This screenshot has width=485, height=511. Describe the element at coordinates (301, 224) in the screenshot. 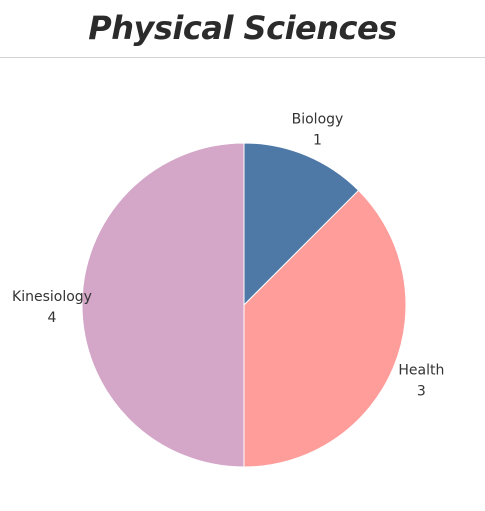

I see `pie-slice-biology` at that location.